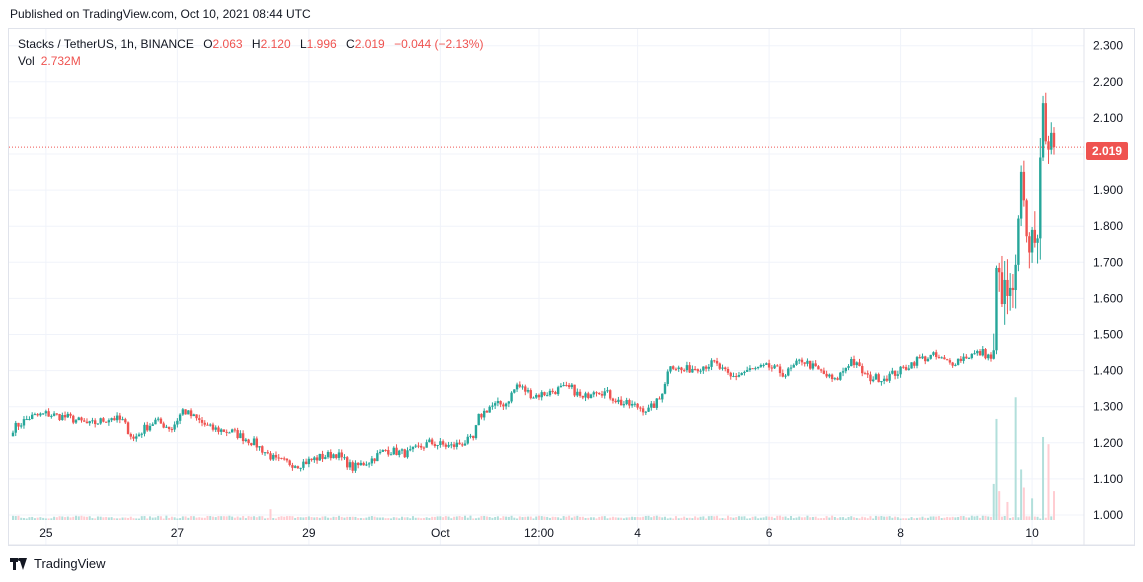 Image resolution: width=1143 pixels, height=582 pixels. What do you see at coordinates (1108, 118) in the screenshot?
I see `price-axis-tick-label: 2.100` at bounding box center [1108, 118].